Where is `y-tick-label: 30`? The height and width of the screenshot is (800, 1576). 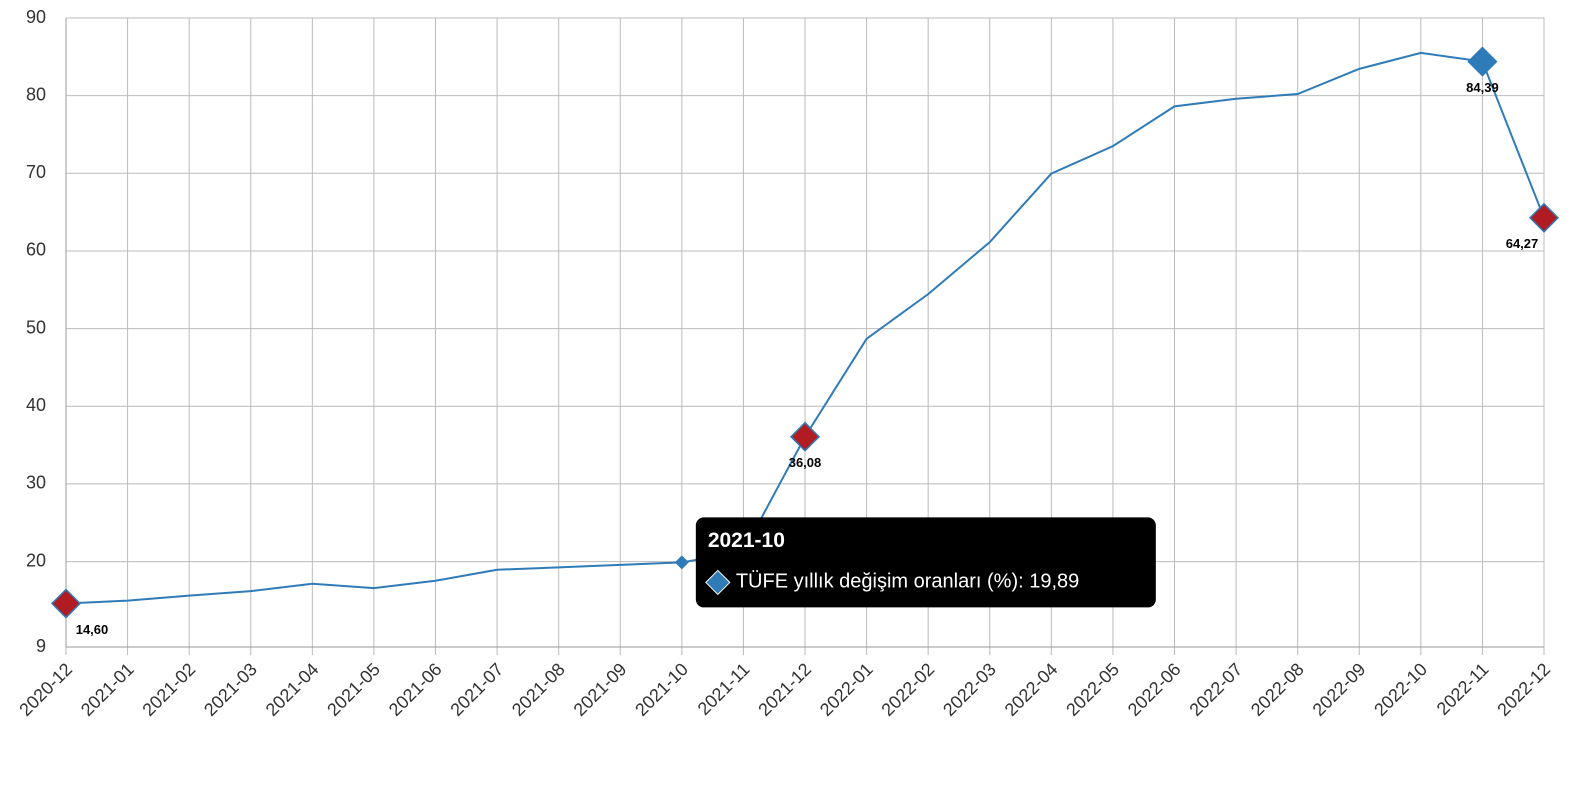
y-tick-label: 30 is located at coordinates (36, 483).